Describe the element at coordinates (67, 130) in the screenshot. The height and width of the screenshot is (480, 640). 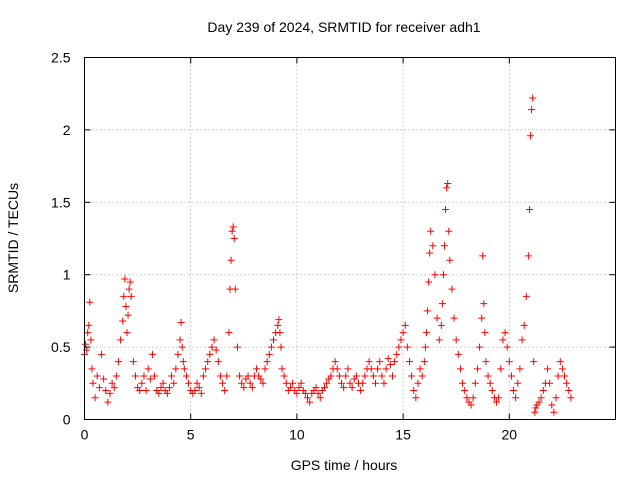
I see `y-tick-label: 2` at that location.